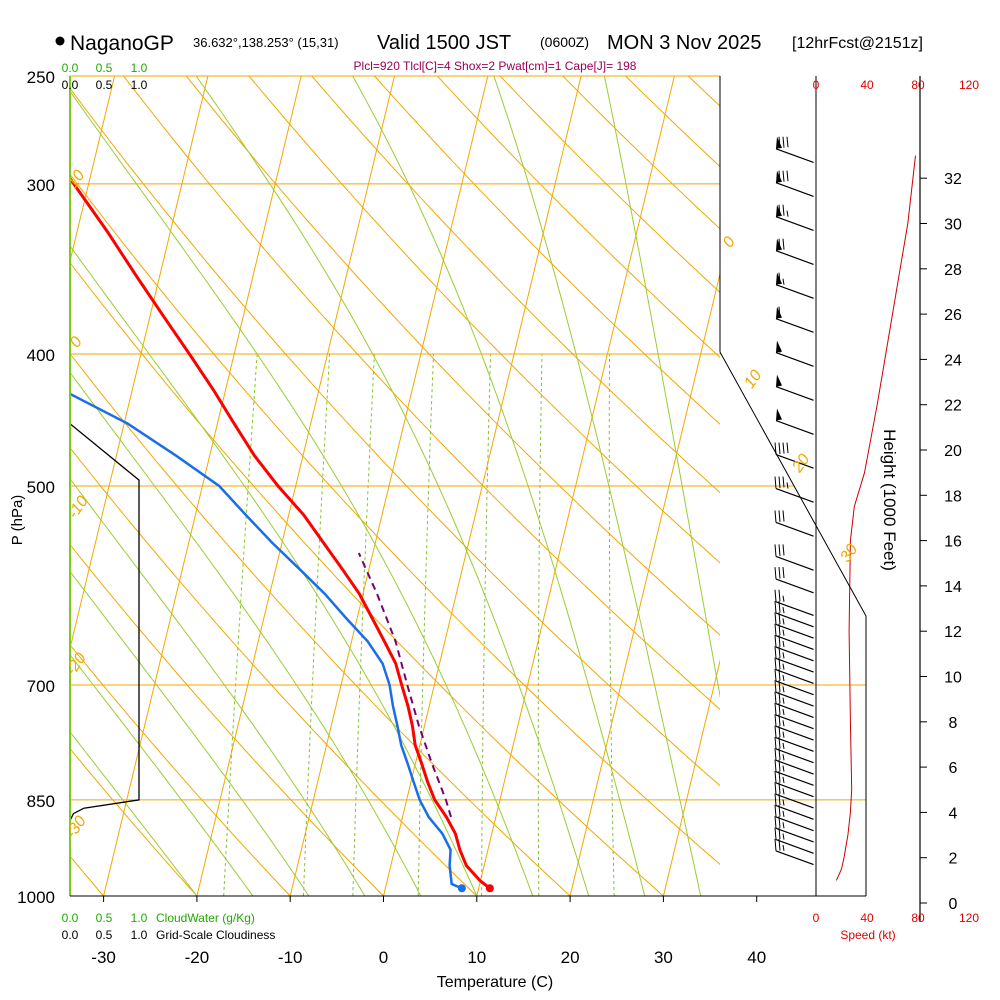  What do you see at coordinates (953, 859) in the screenshot?
I see `height-tick-label: 2` at bounding box center [953, 859].